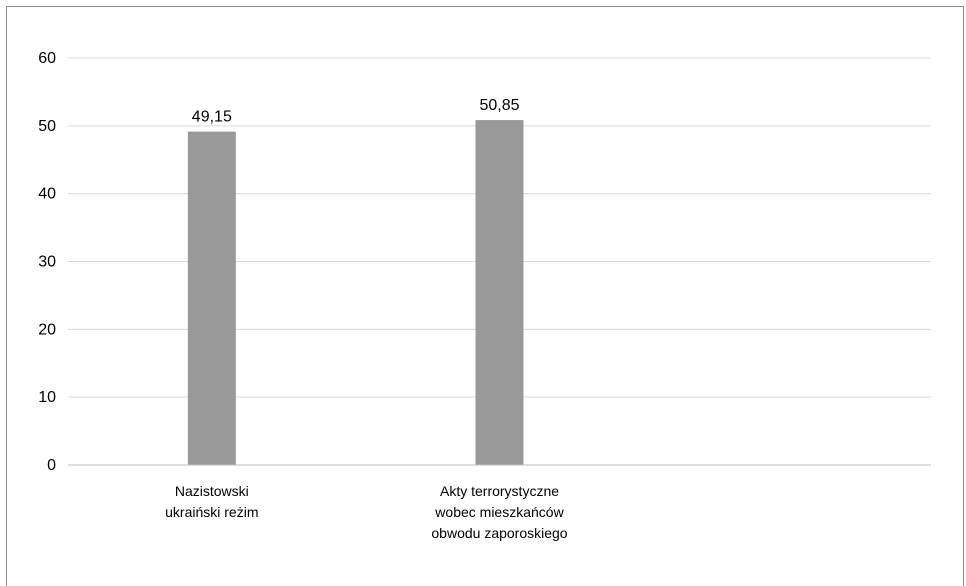 This screenshot has height=586, width=966. Describe the element at coordinates (47, 126) in the screenshot. I see `y-tick-label: 50` at that location.